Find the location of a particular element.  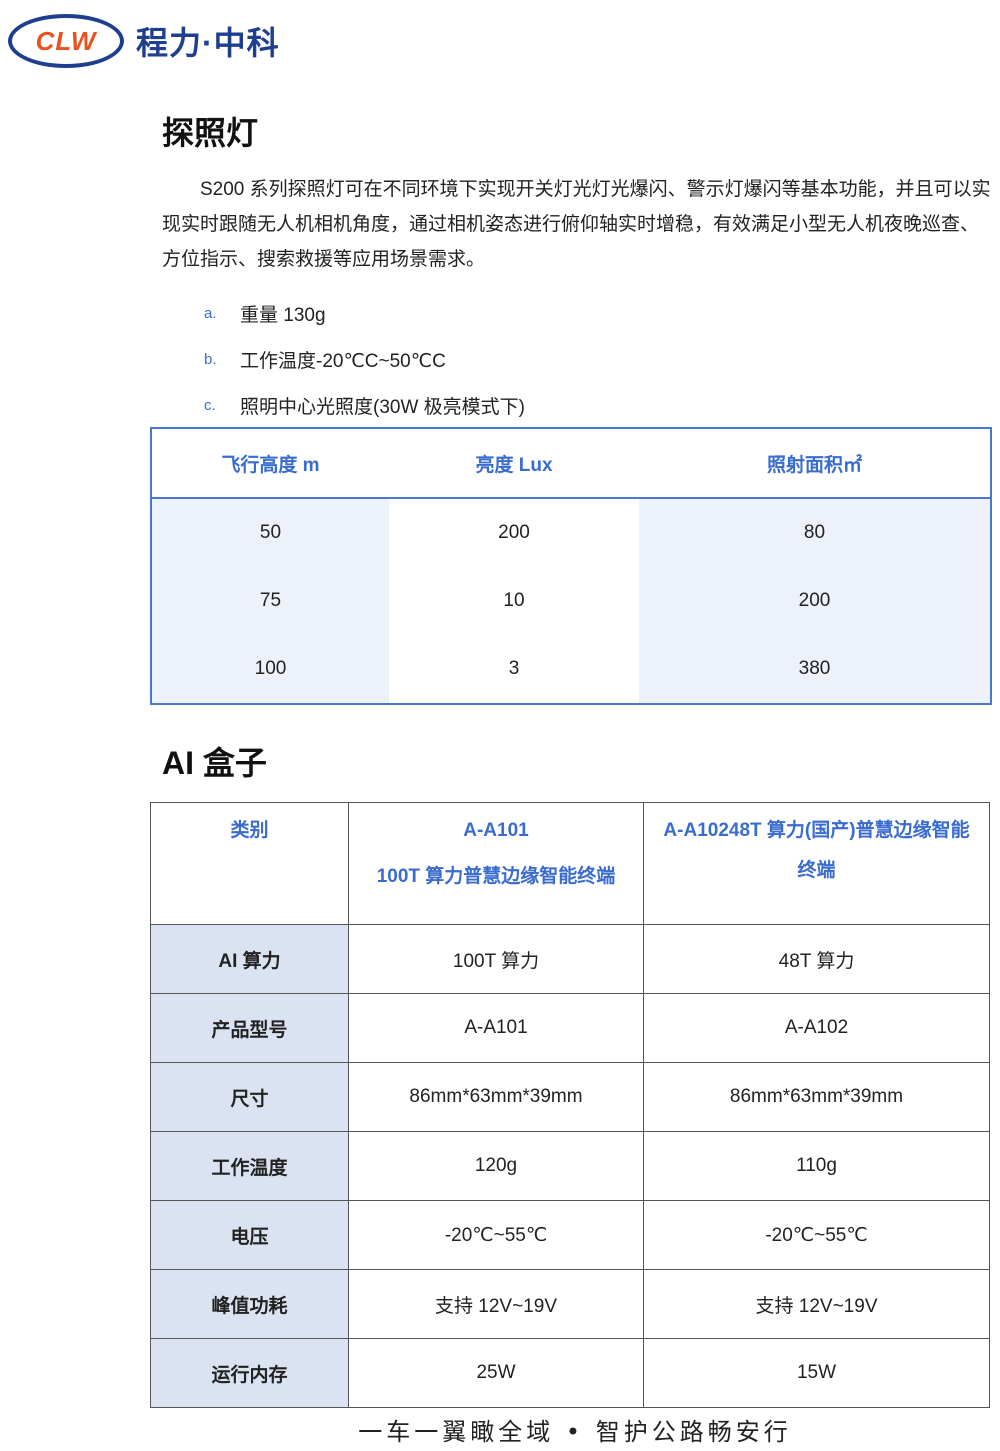

table-cell: A-A102 is located at coordinates (816, 1028).